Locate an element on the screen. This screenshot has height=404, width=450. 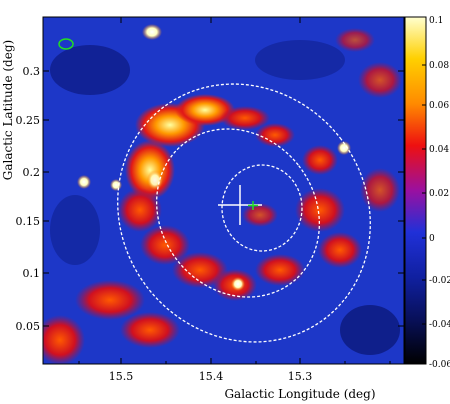
x-axis-title: Galactic Longitude (deg) is located at coordinates (299, 394).